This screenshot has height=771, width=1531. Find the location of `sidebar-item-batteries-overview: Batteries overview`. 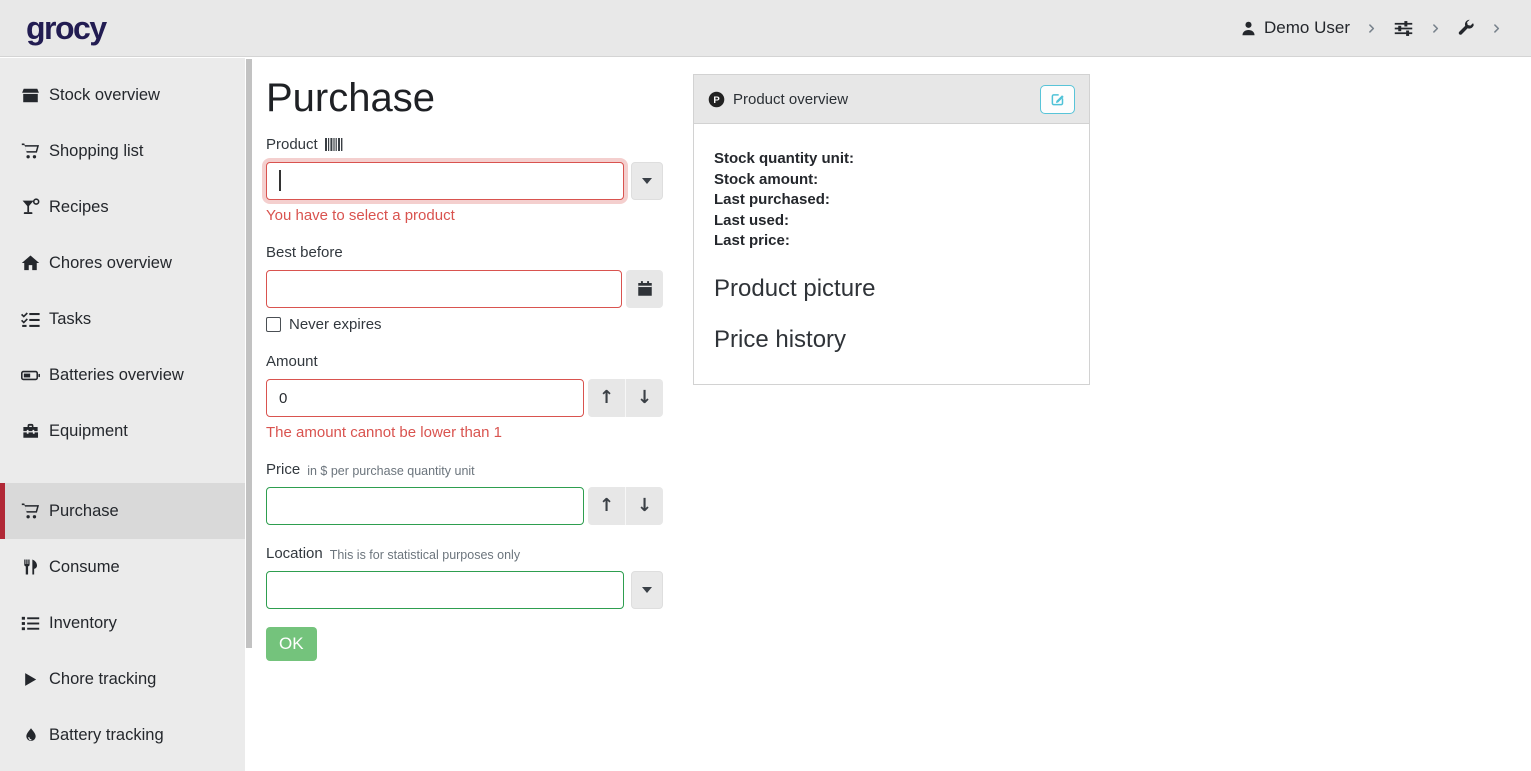

sidebar-item-batteries-overview: Batteries overview is located at coordinates (126, 375).